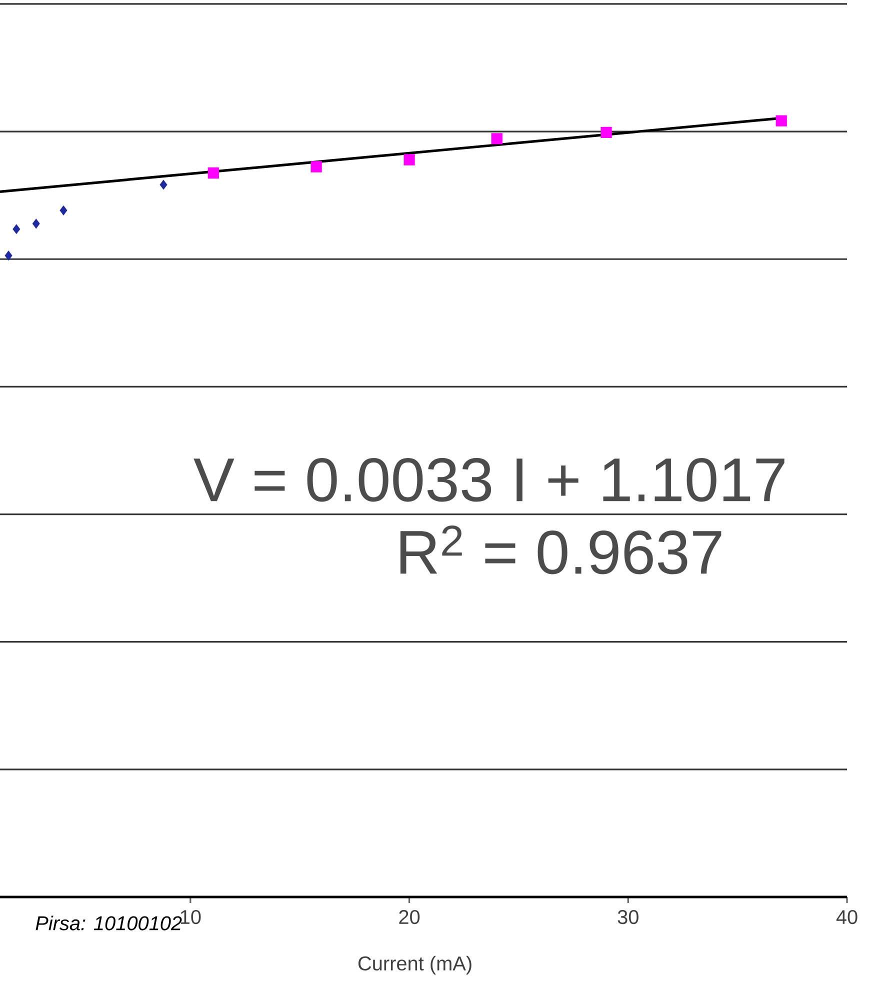  Describe the element at coordinates (561, 549) in the screenshot. I see `annotation: R$^{2}$ = 0.9637` at that location.